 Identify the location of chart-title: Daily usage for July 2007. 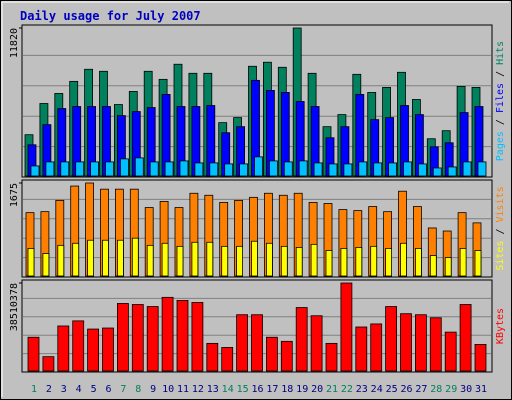
(110, 16).